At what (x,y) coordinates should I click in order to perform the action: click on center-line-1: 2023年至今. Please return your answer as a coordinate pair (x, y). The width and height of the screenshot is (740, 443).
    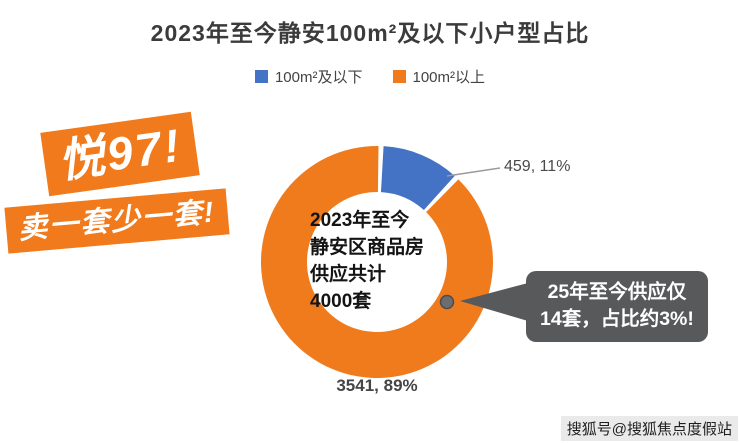
    Looking at the image, I should click on (360, 221).